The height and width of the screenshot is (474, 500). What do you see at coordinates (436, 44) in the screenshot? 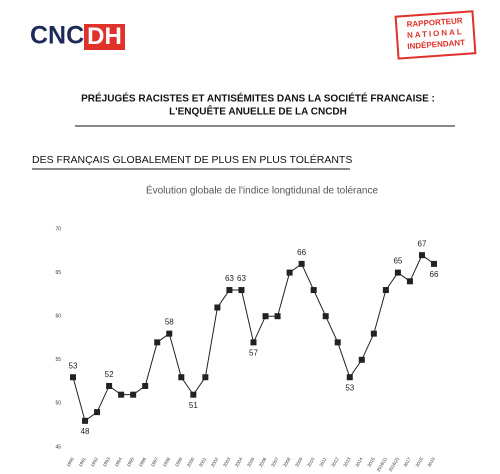
I see `stamp-text: INDÉPENDANT` at bounding box center [436, 44].